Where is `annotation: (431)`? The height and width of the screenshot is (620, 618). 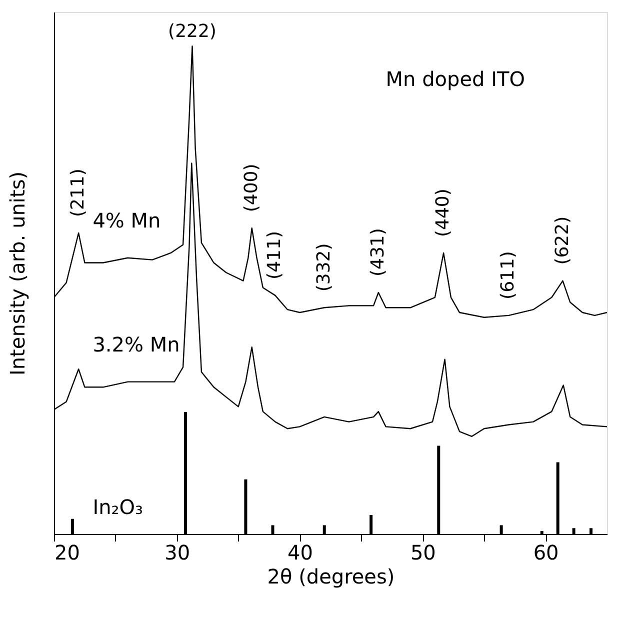
annotation: (431) is located at coordinates (377, 252).